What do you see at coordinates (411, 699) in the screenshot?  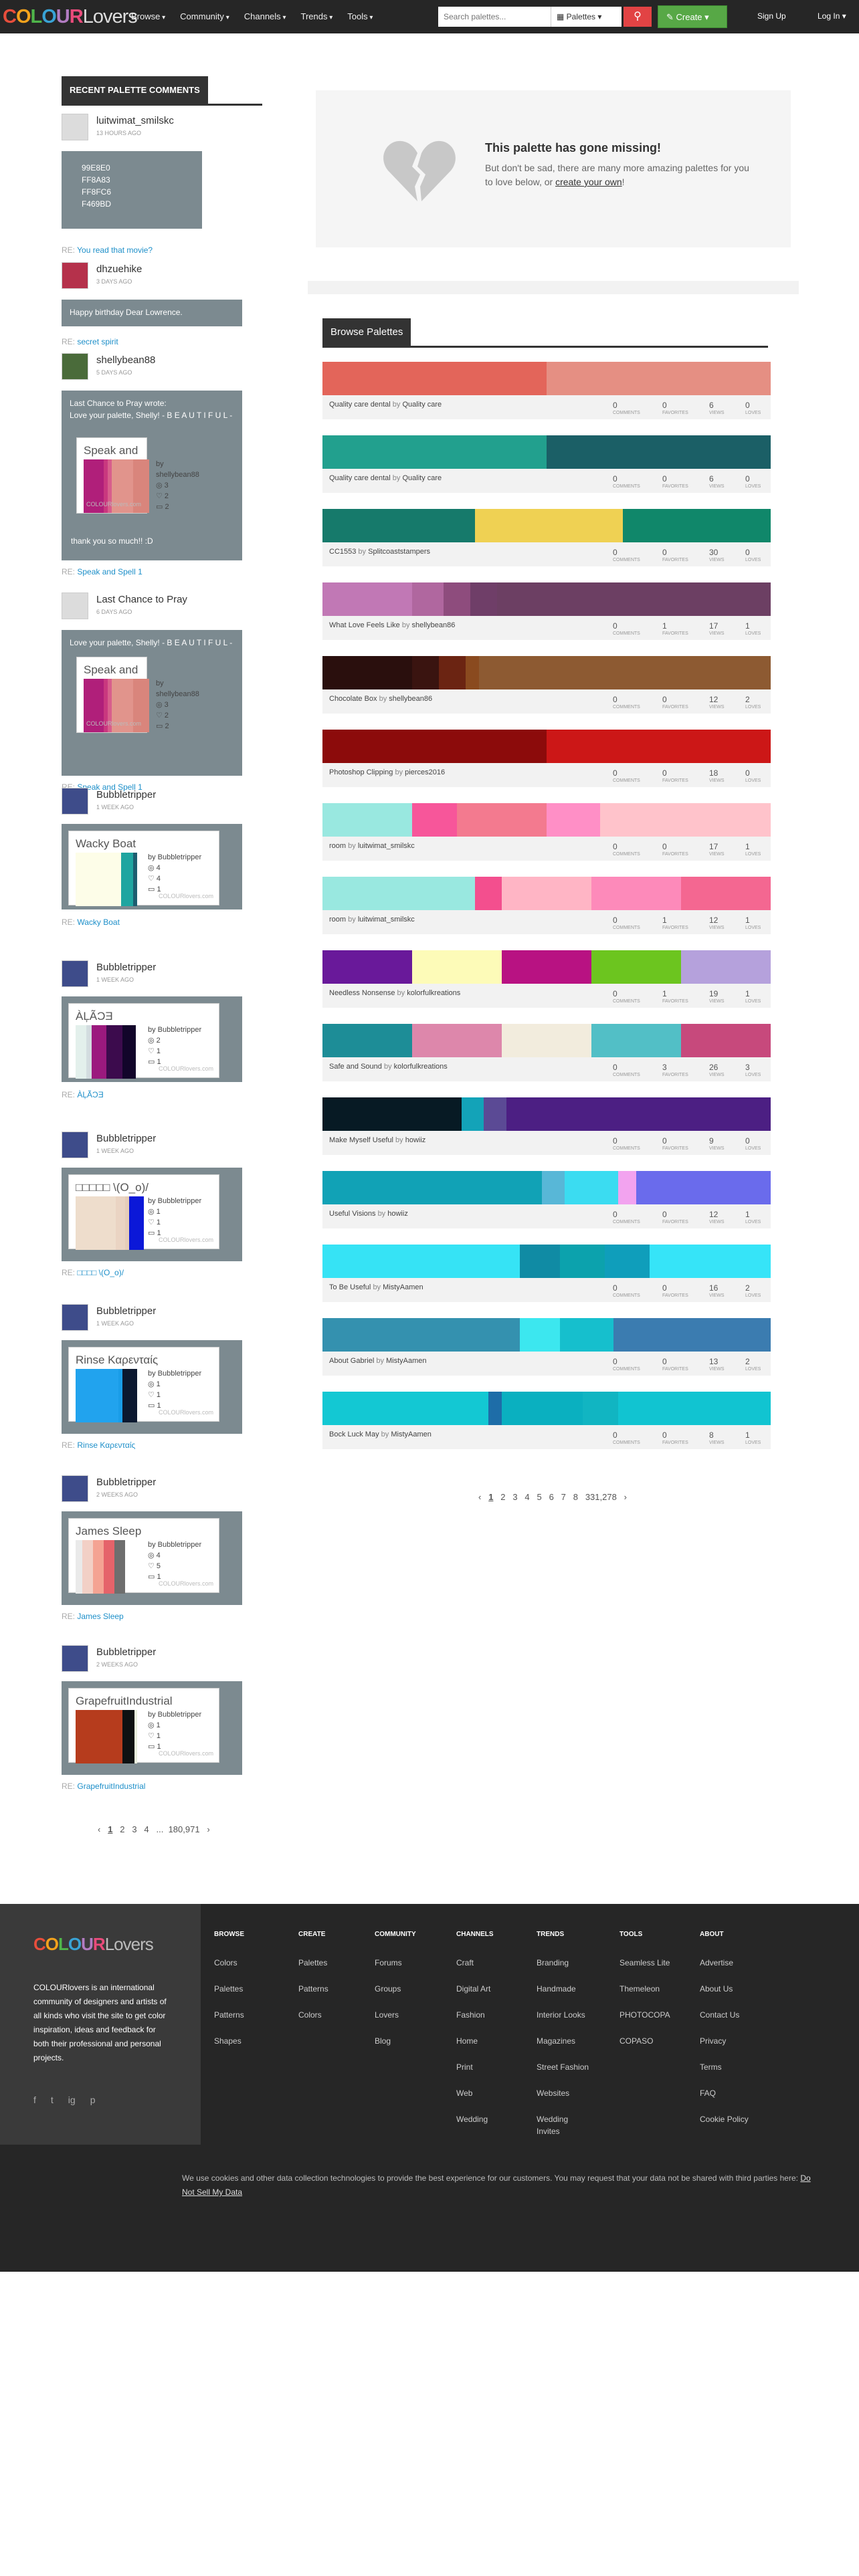 I see `palette-author: shellybean86` at bounding box center [411, 699].